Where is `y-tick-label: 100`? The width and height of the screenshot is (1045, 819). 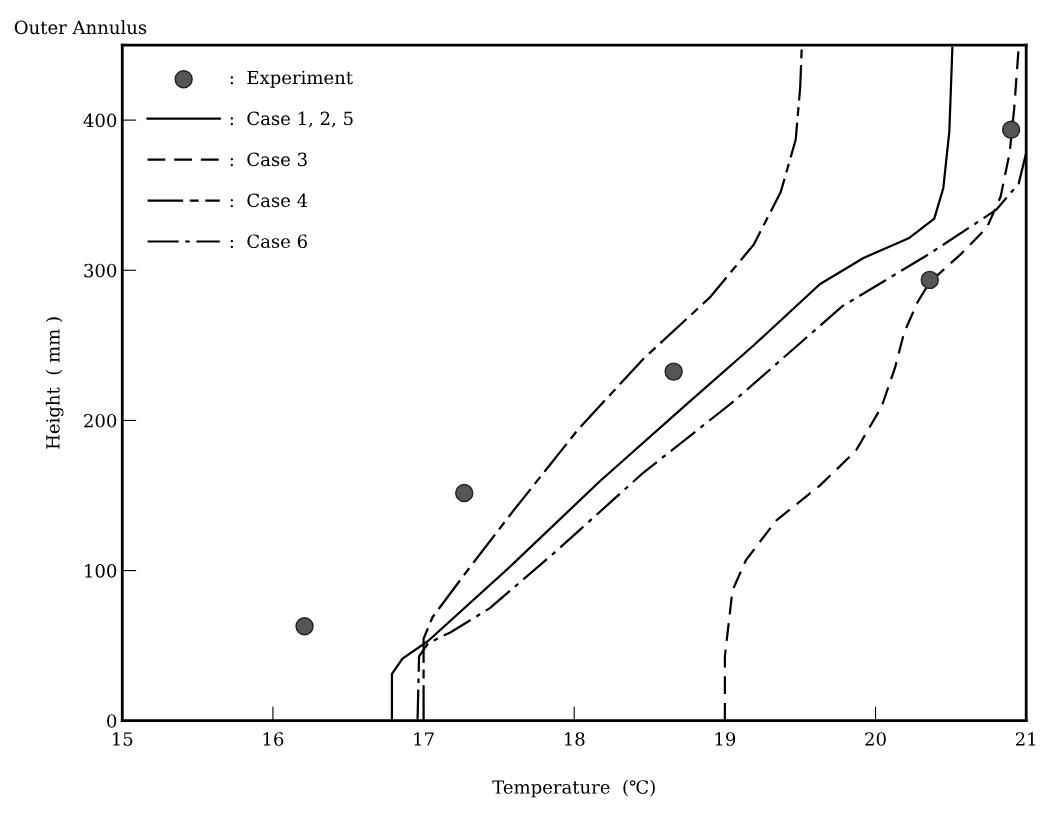
y-tick-label: 100 is located at coordinates (101, 571).